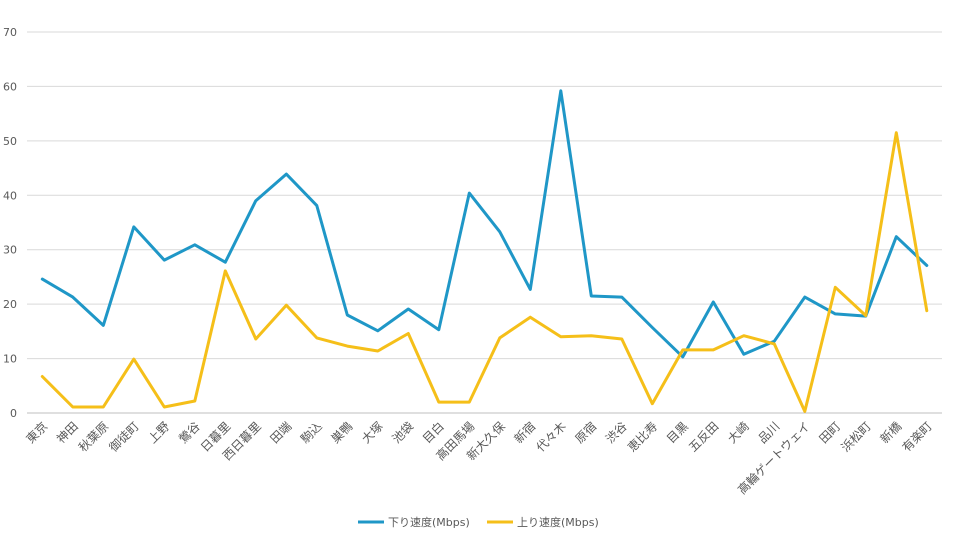 The width and height of the screenshot is (954, 544). I want to click on x-tick-label: 田端, so click(280, 432).